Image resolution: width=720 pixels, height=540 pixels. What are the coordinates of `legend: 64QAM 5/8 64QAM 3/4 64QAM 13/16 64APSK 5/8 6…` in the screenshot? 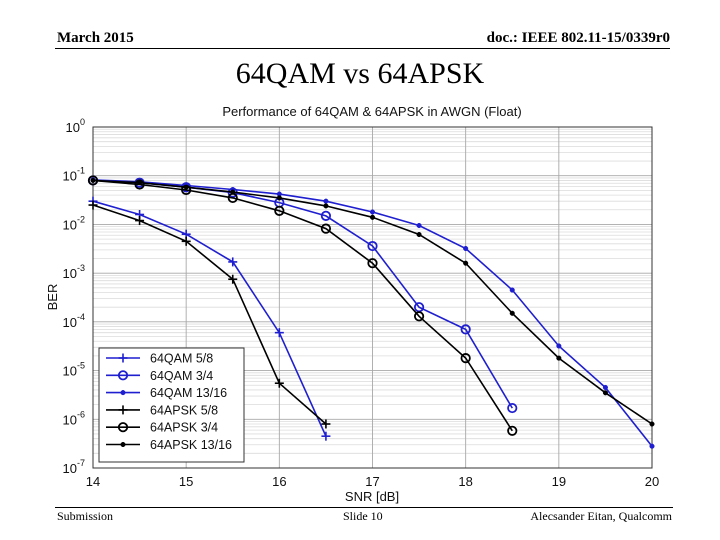 It's located at (171, 405).